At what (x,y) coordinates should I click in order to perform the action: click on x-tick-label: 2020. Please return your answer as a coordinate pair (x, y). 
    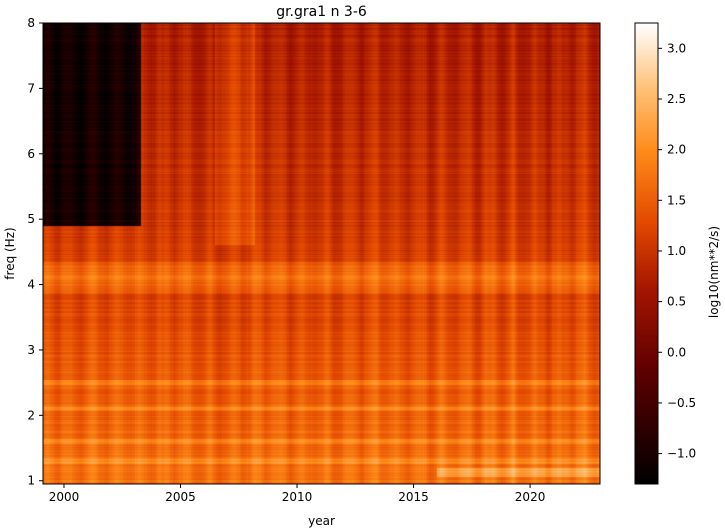
    Looking at the image, I should click on (530, 497).